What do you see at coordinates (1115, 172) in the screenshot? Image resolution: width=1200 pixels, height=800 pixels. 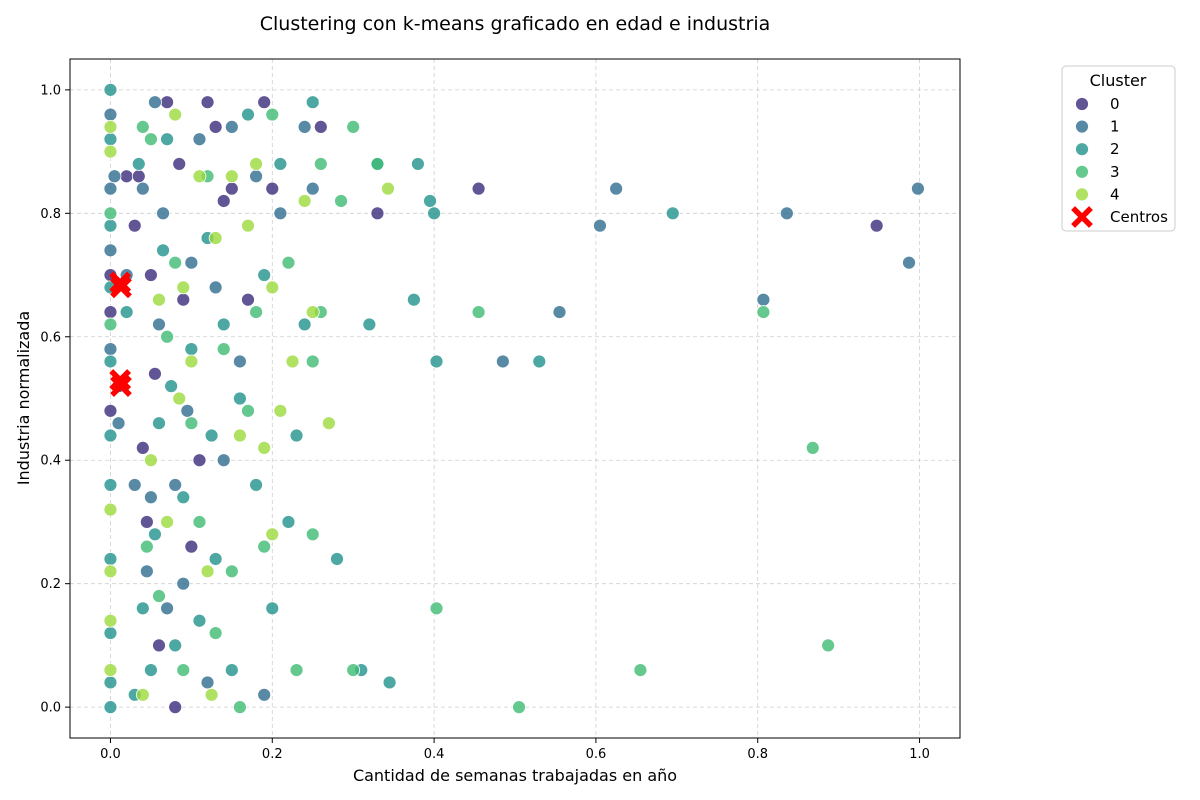 I see `legend-label: 3` at bounding box center [1115, 172].